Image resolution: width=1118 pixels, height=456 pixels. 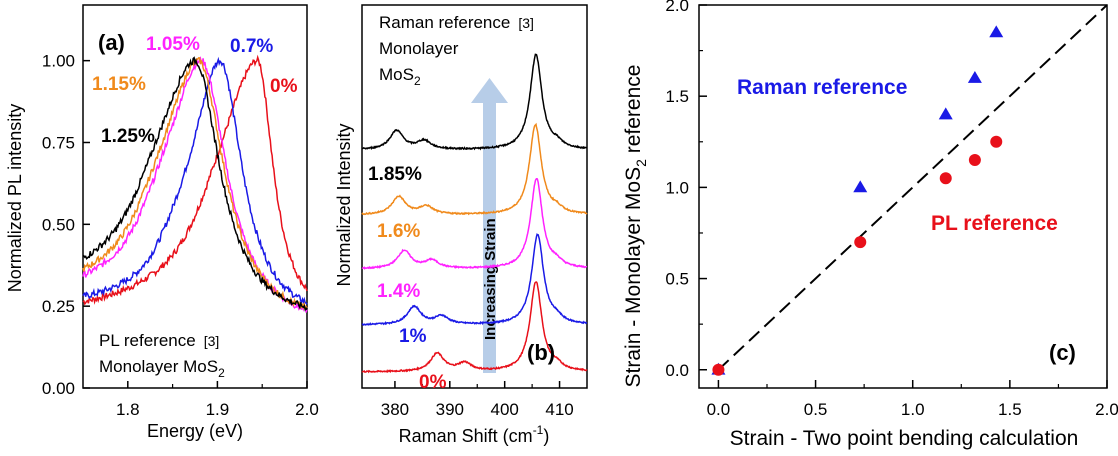 What do you see at coordinates (904, 438) in the screenshot?
I see `panel-c-xlabel: Strain - Two point bending calculation` at bounding box center [904, 438].